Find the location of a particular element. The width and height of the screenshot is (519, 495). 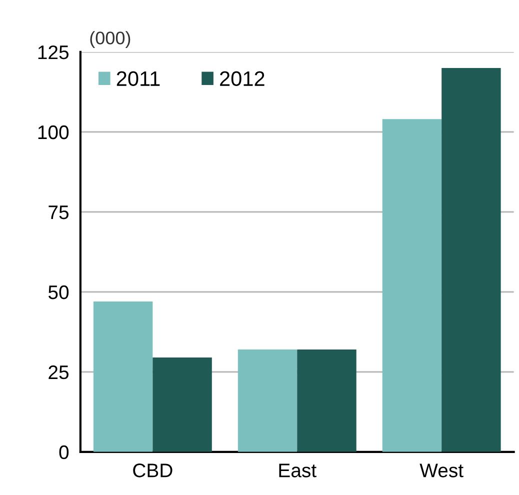

y-tick-label: 75 is located at coordinates (58, 213).